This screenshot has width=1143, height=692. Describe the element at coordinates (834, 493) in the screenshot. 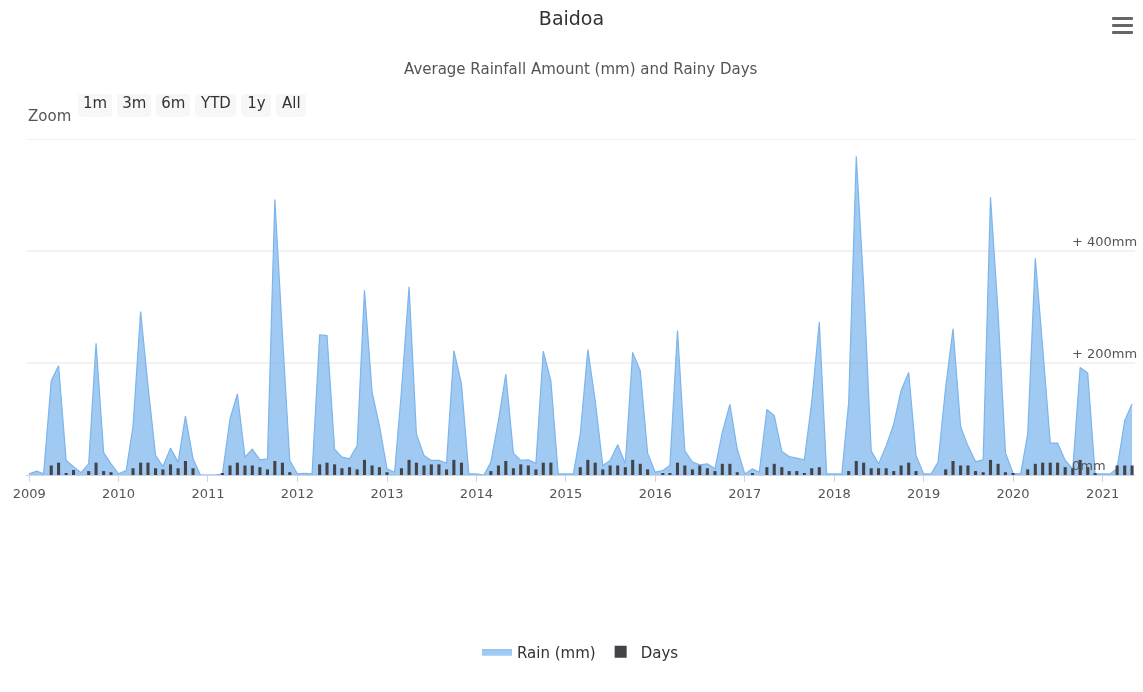

I see `x-tick-label: 2018` at that location.